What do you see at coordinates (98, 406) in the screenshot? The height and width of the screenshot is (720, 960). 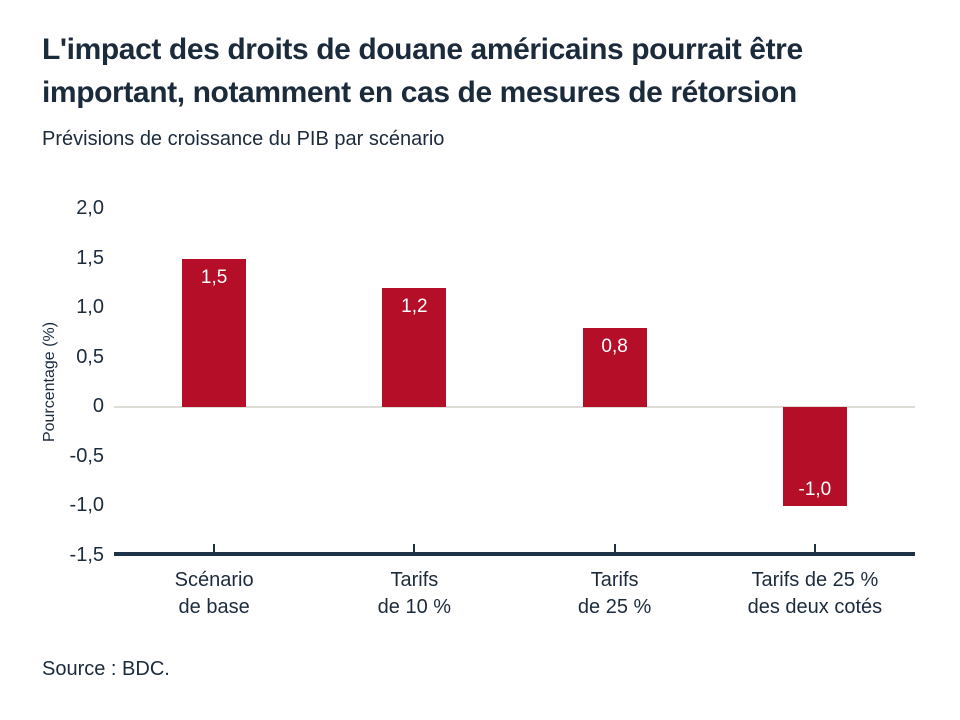 I see `y-tick-label: 0` at bounding box center [98, 406].